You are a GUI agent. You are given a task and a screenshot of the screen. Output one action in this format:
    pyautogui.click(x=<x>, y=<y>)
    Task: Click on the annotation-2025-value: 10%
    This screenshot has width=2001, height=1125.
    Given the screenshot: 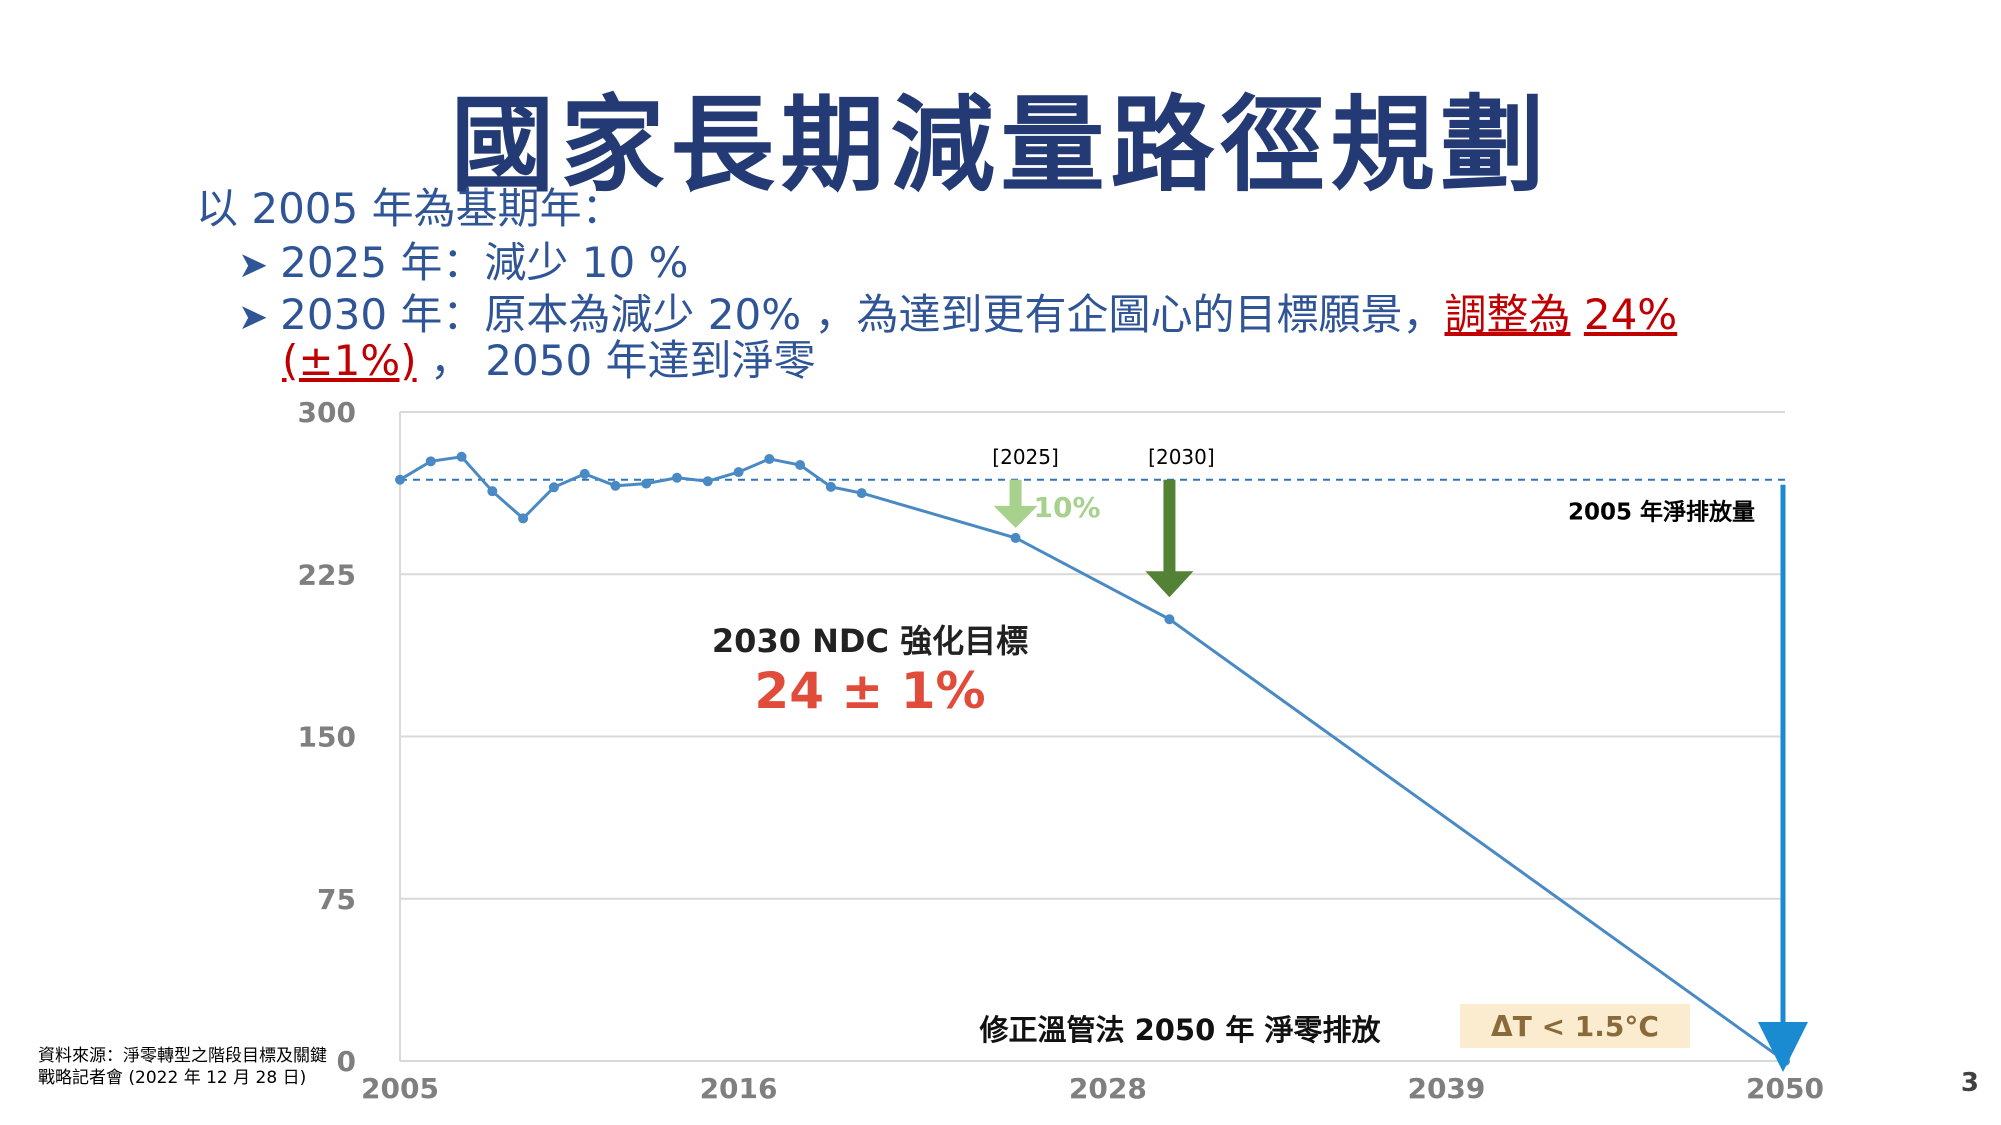 What is the action you would take?
    pyautogui.click(x=1067, y=507)
    